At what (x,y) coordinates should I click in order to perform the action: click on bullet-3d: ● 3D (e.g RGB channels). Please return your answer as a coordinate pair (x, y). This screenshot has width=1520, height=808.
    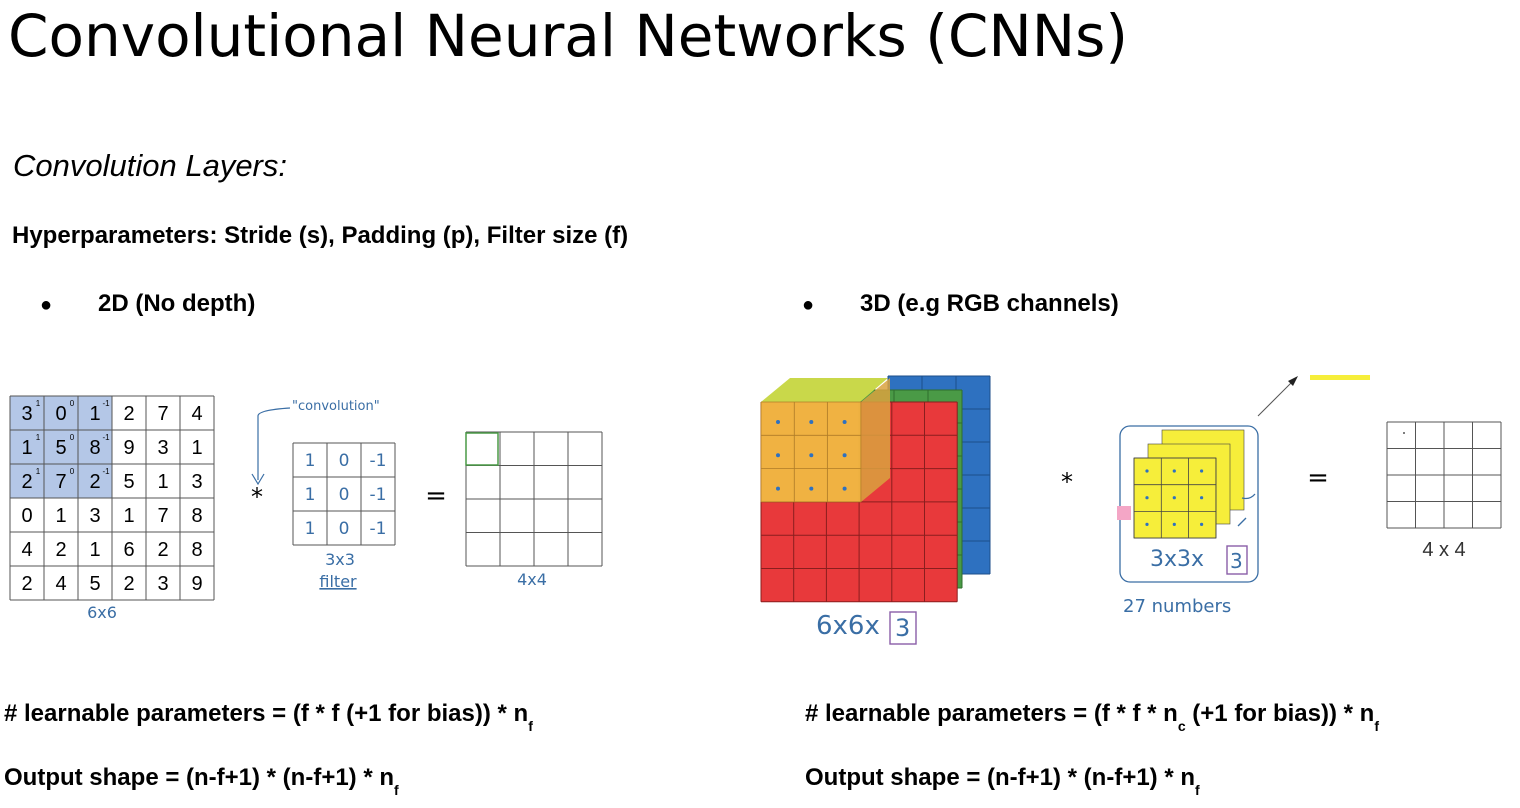
    Looking at the image, I should click on (960, 304).